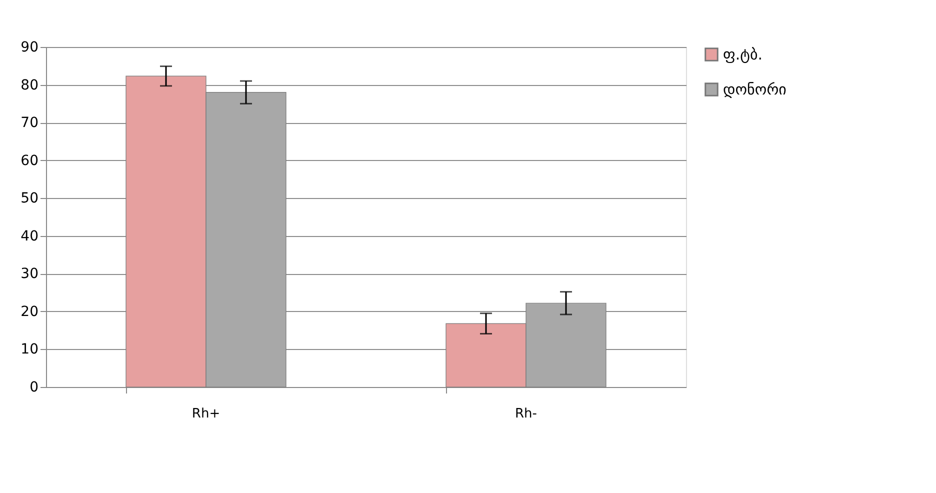 This screenshot has width=936, height=493. I want to click on legend-label: დონორი, so click(755, 89).